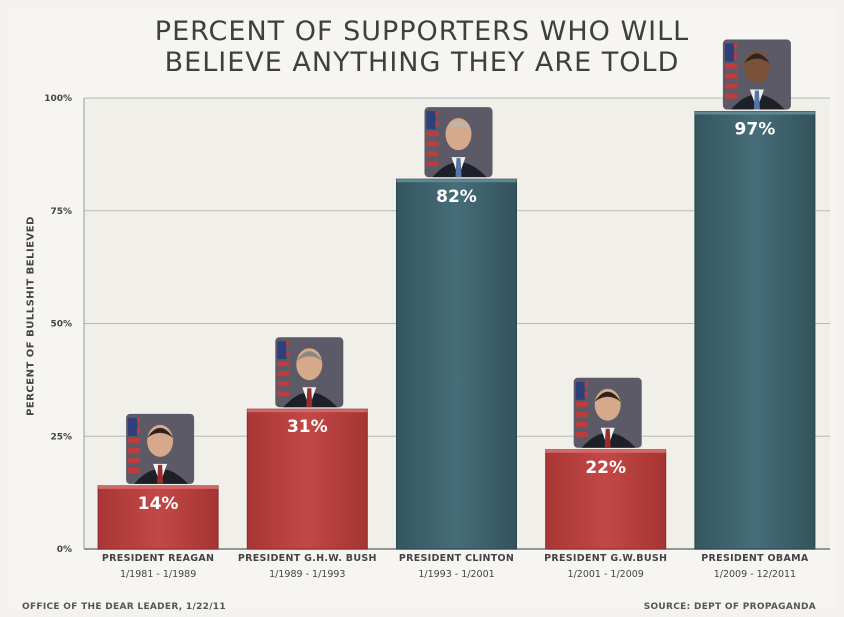 Image resolution: width=844 pixels, height=617 pixels. Describe the element at coordinates (605, 558) in the screenshot. I see `x-category-label: PRESIDENT G.W.BUSH` at that location.